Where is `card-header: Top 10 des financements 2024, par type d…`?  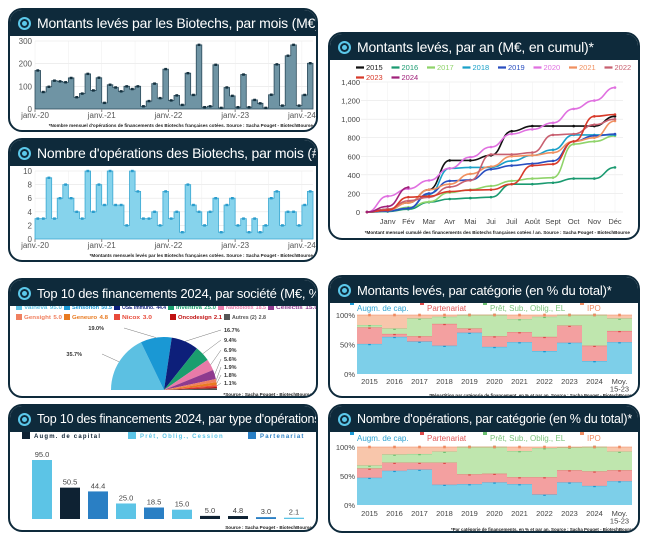 card-header: Top 10 des financements 2024, par type d… is located at coordinates (163, 419).